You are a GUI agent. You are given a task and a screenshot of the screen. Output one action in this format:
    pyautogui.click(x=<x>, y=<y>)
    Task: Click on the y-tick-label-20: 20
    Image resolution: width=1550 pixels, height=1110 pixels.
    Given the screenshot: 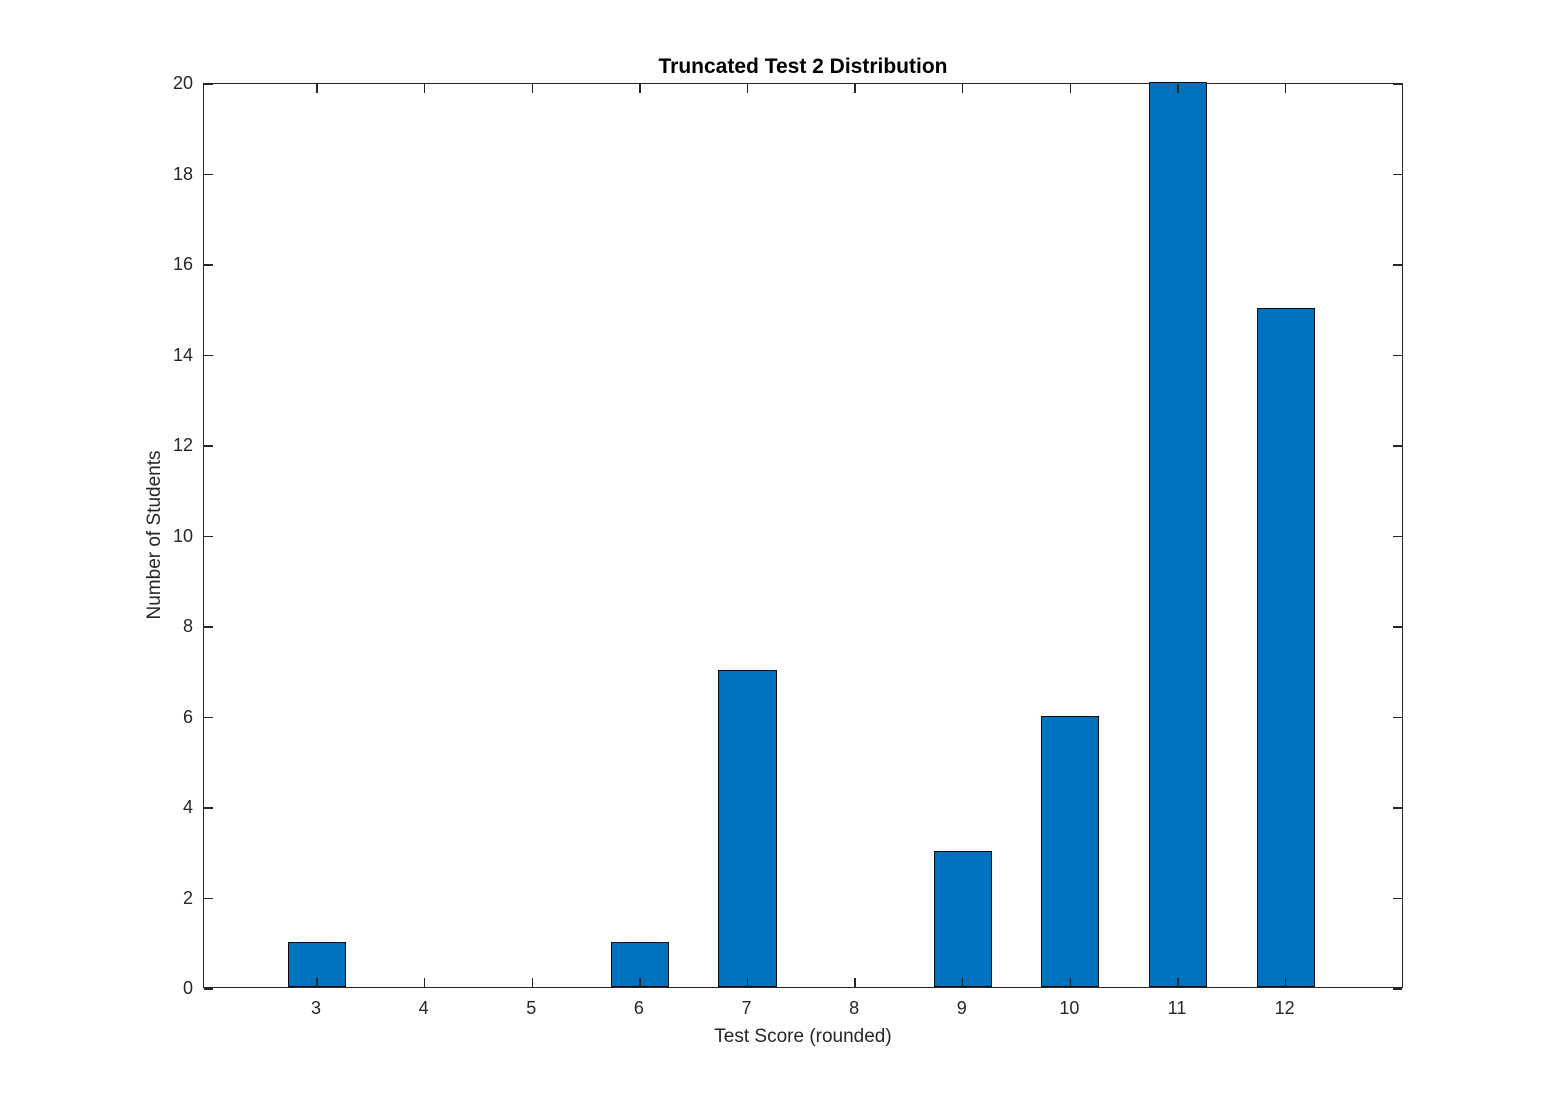 What is the action you would take?
    pyautogui.click(x=182, y=83)
    